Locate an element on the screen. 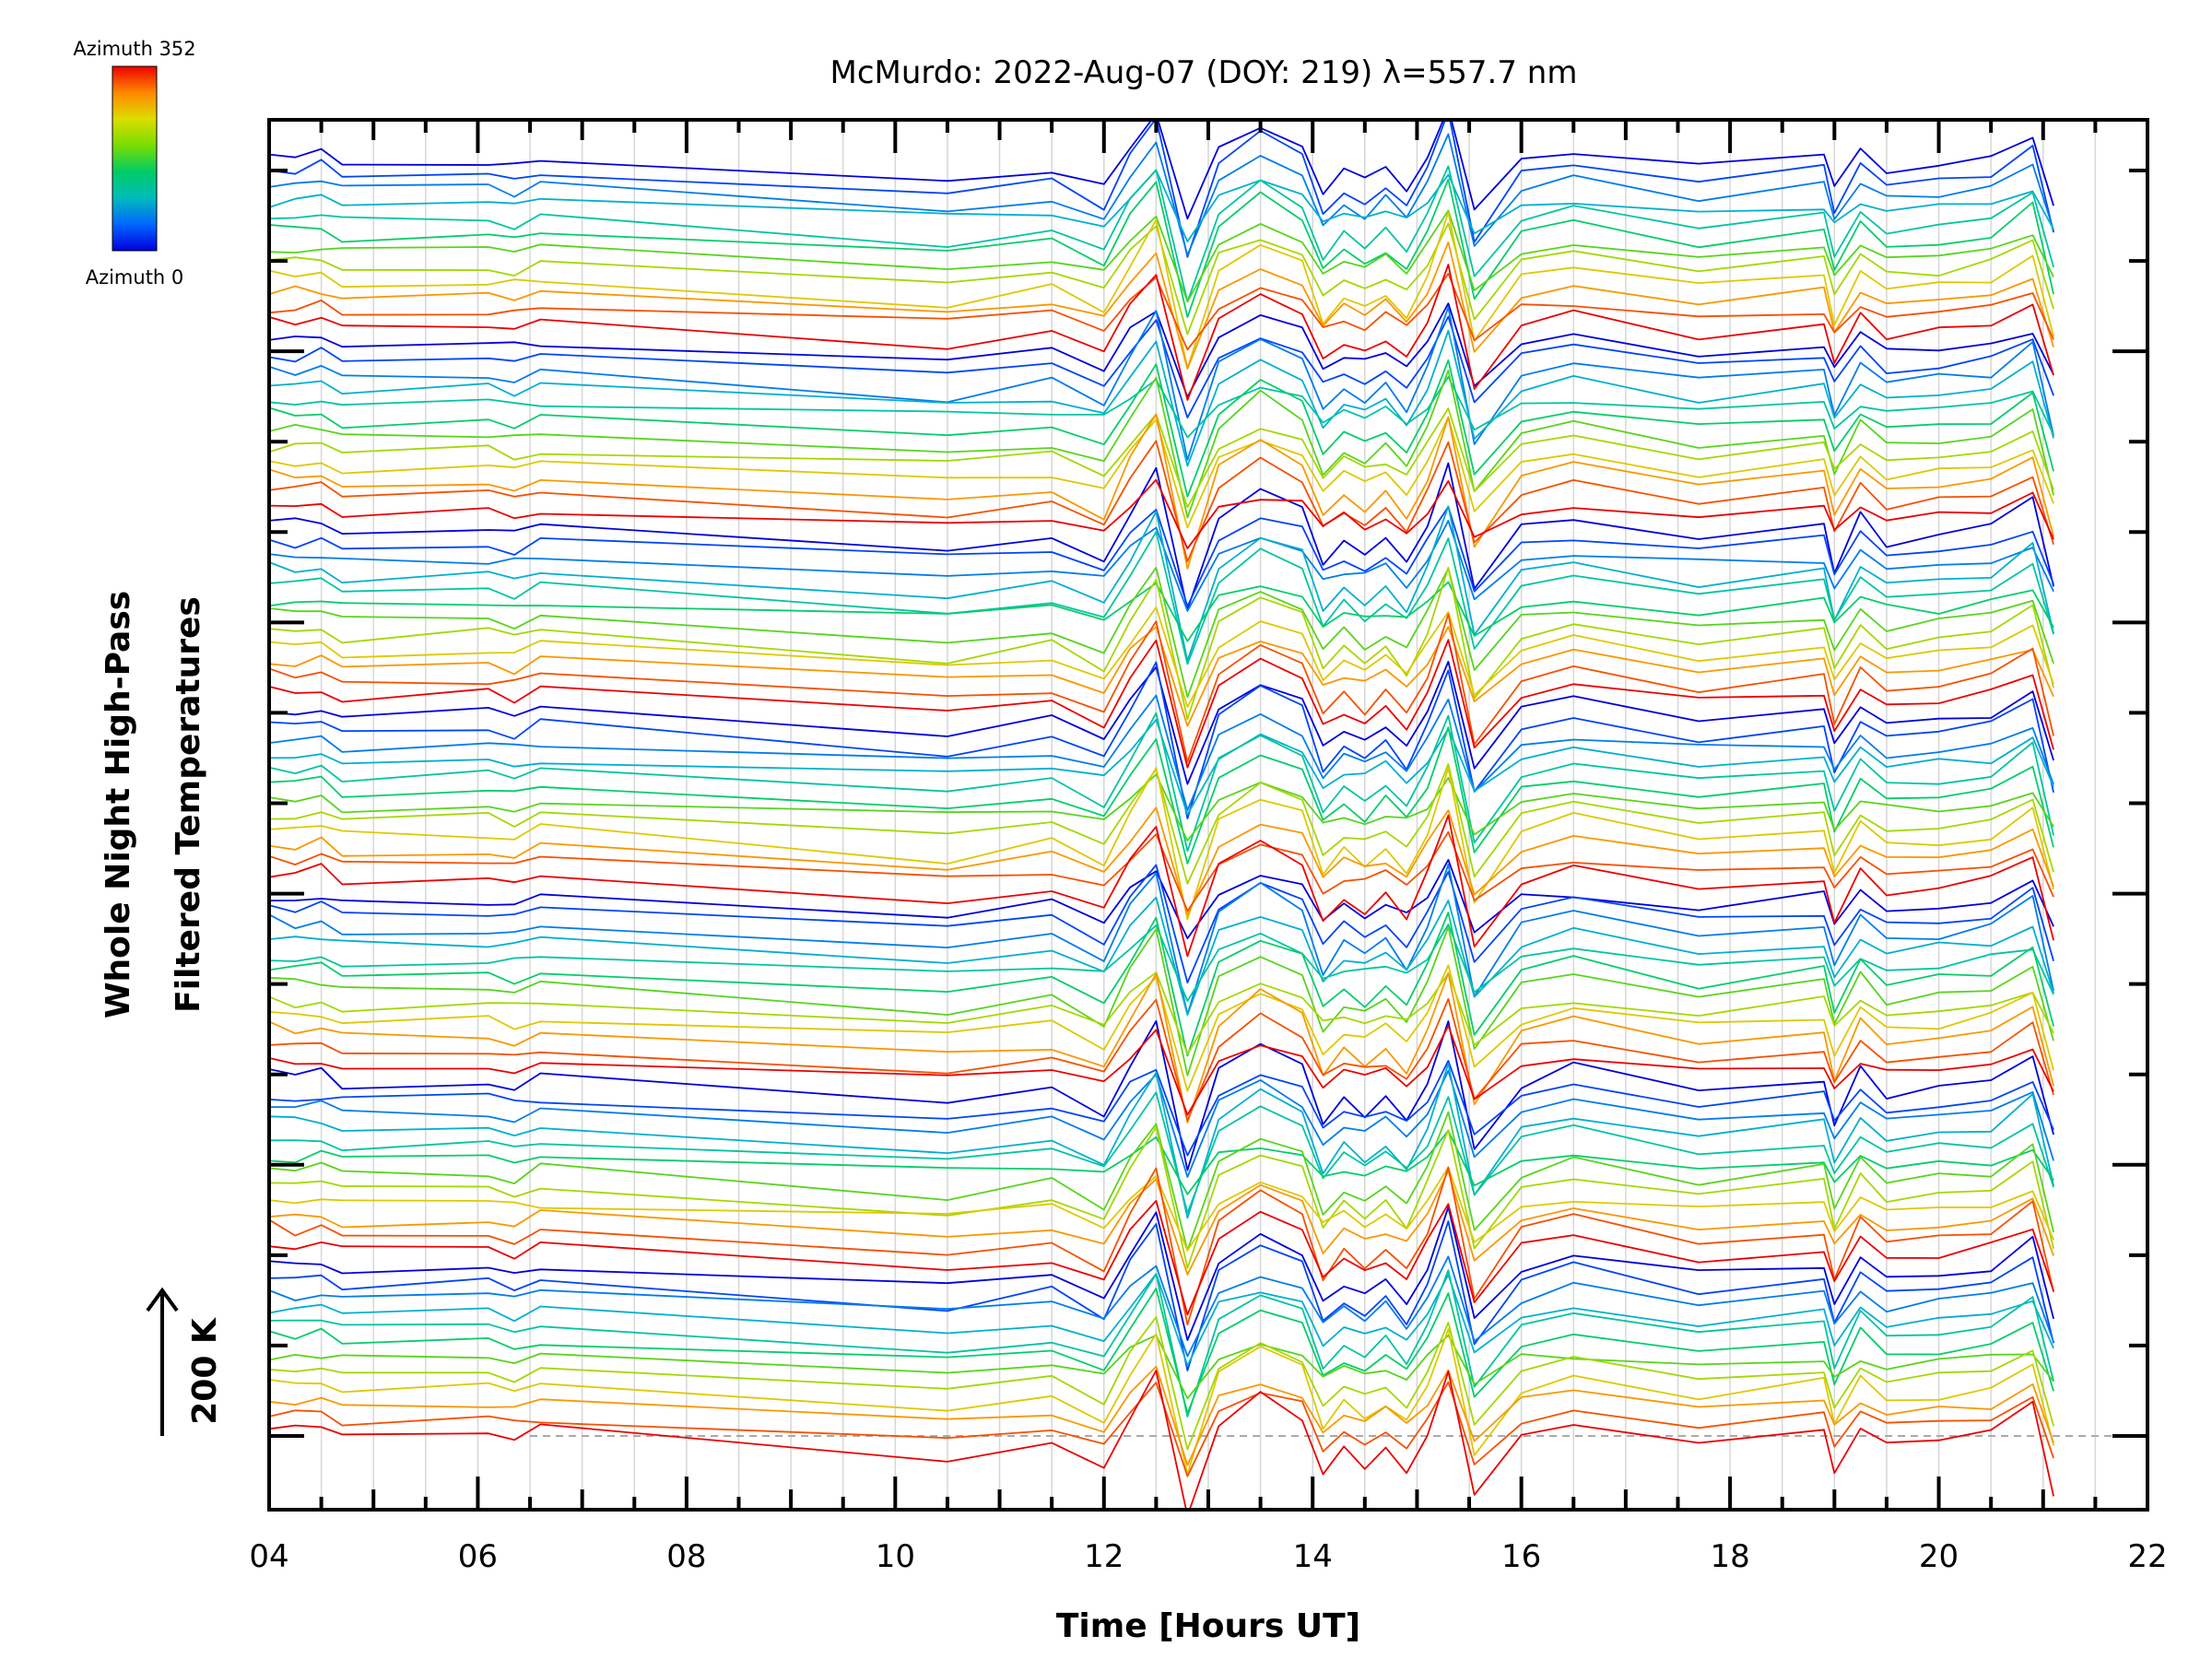  x-axis-label: Time [Hours UT] is located at coordinates (1208, 1626).